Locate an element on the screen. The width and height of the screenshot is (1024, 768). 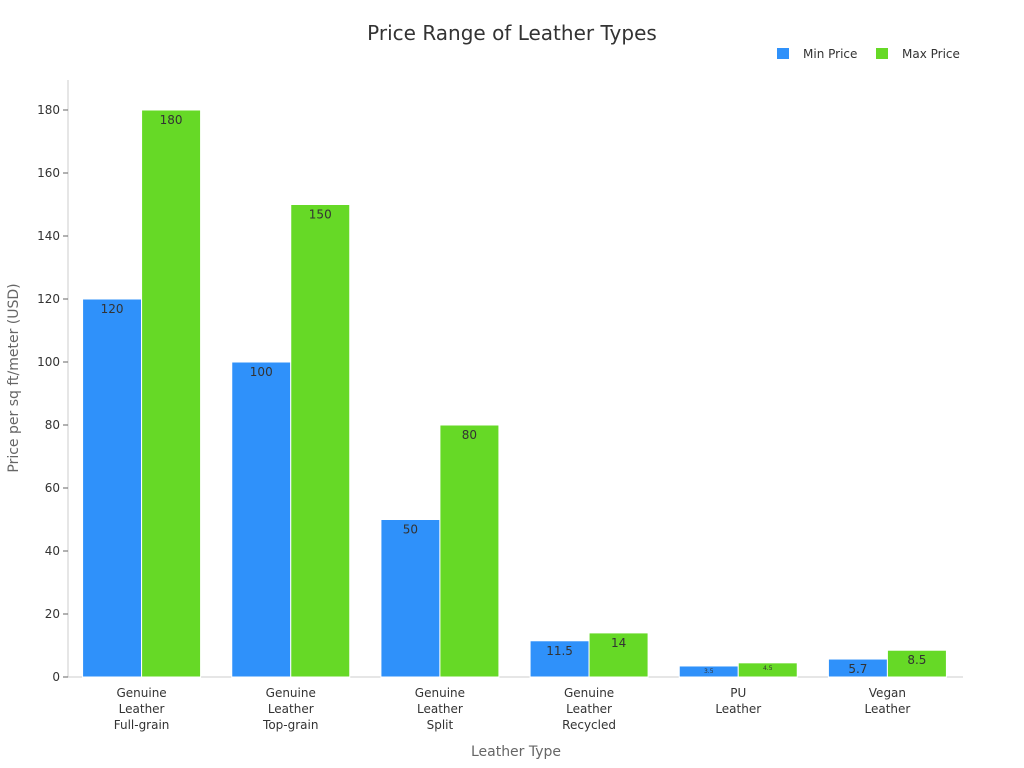
data-label: 150 is located at coordinates (320, 215).